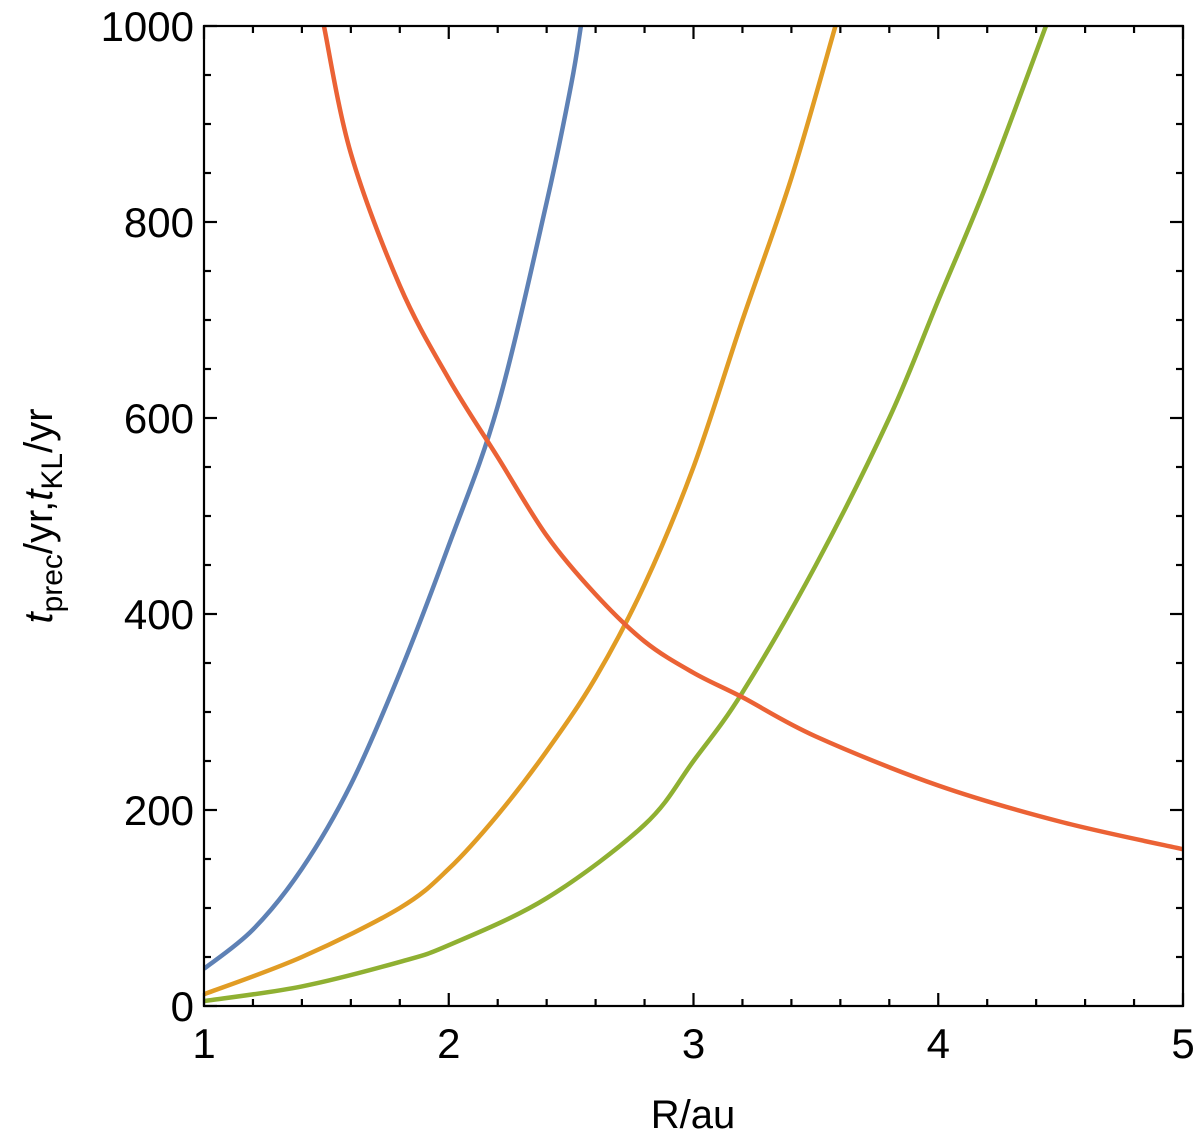 This screenshot has width=1200, height=1142. Describe the element at coordinates (203, 1043) in the screenshot. I see `x-tick-label: 1` at that location.